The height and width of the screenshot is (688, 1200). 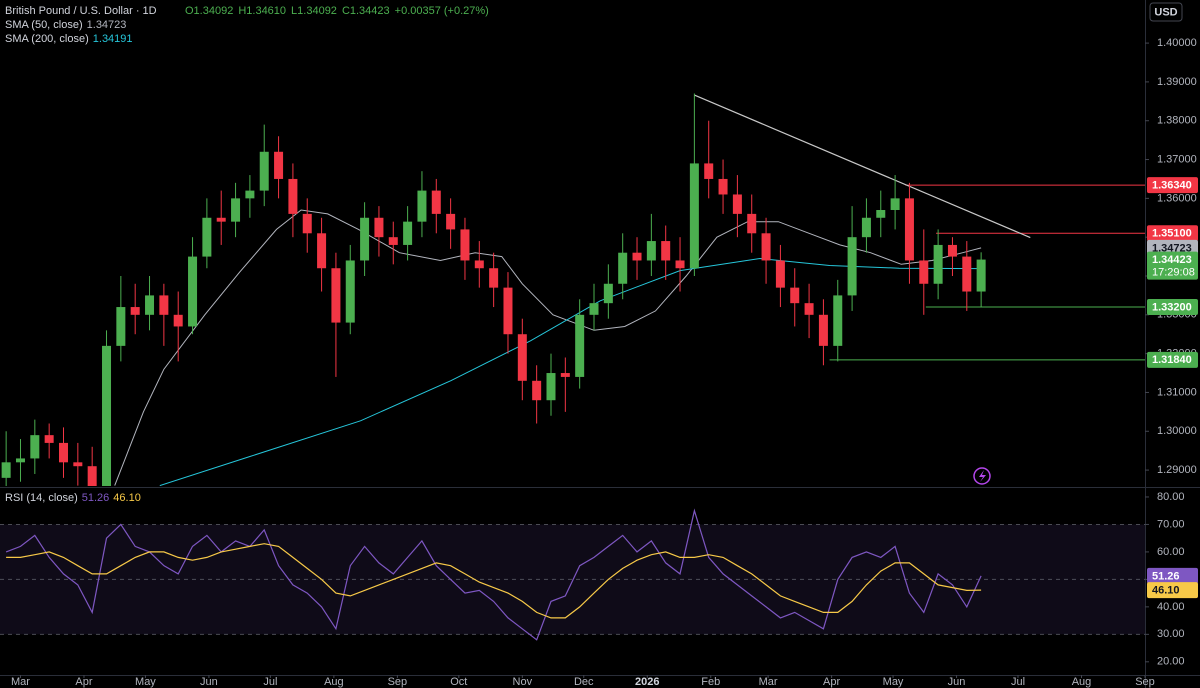 What do you see at coordinates (1166, 591) in the screenshot?
I see `rsi-tag: 46.10` at bounding box center [1166, 591].